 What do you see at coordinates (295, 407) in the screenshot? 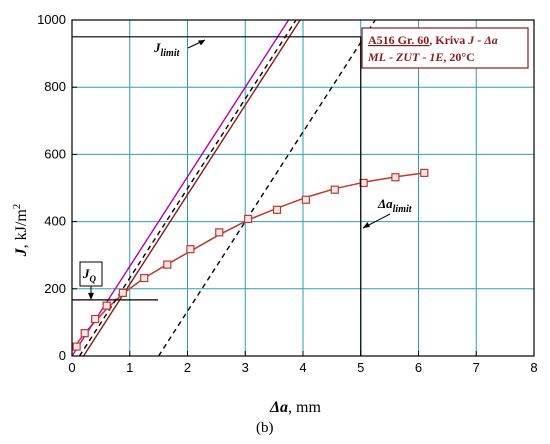
I see `x-axis-label: Δa, mm` at bounding box center [295, 407].